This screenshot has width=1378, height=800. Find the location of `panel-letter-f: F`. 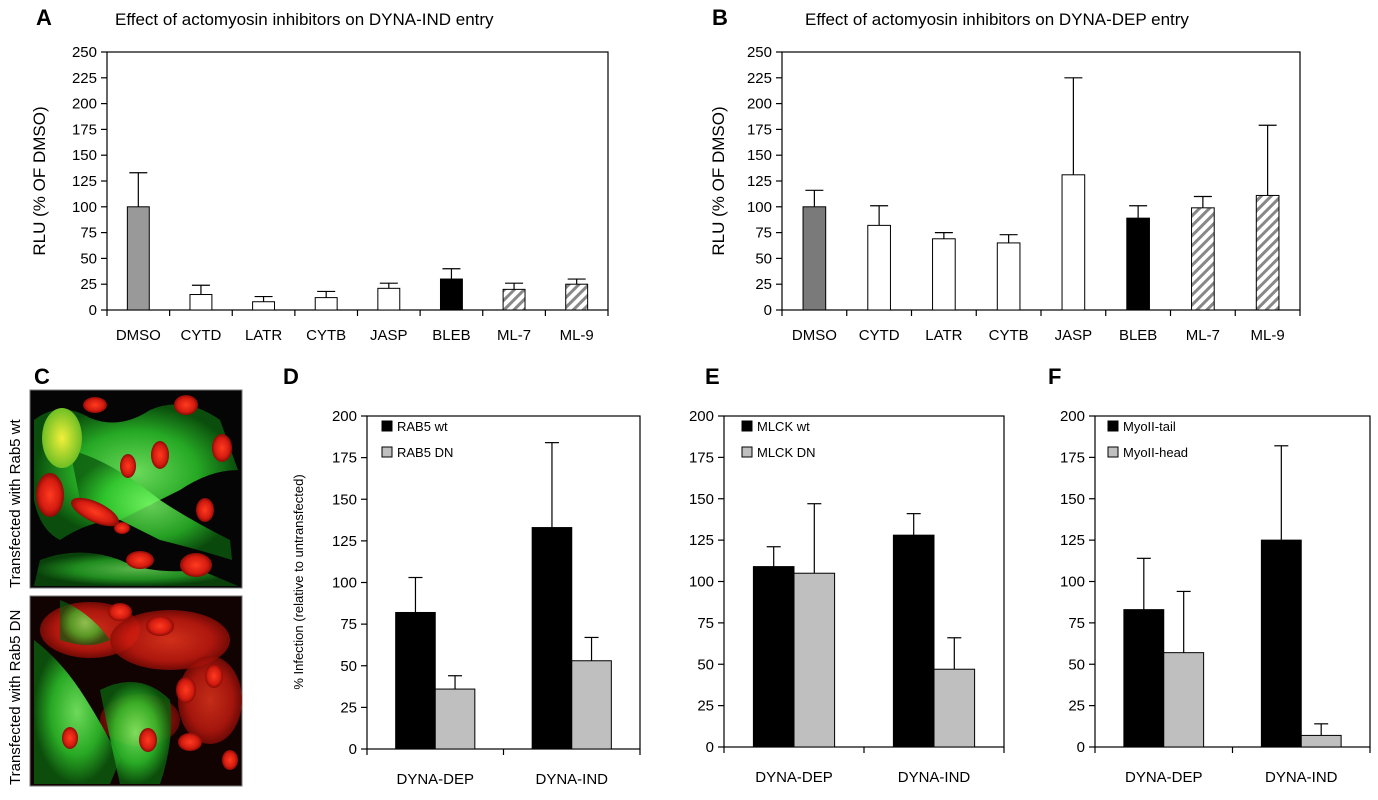

panel-letter-f: F is located at coordinates (1054, 376).